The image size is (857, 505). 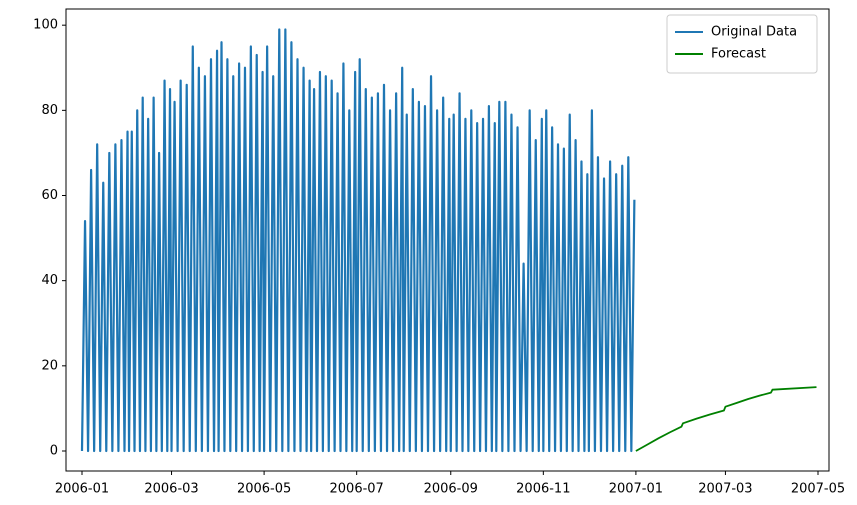 What do you see at coordinates (82, 489) in the screenshot?
I see `x-tick-label: 2006-01` at bounding box center [82, 489].